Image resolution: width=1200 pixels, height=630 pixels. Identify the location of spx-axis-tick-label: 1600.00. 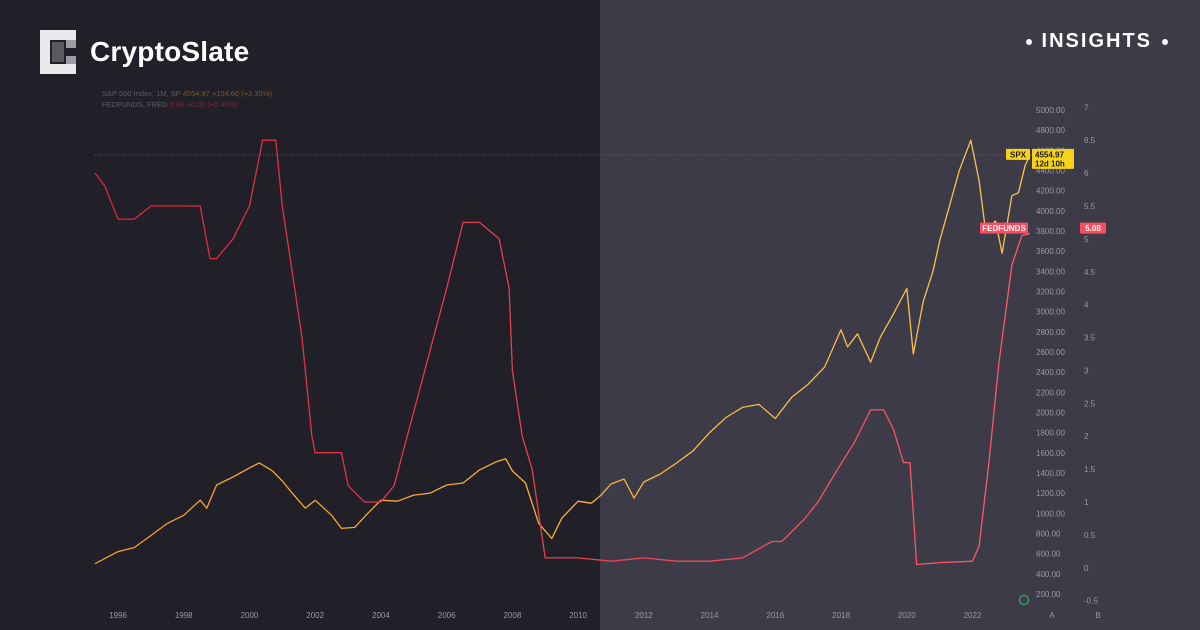
(1050, 453).